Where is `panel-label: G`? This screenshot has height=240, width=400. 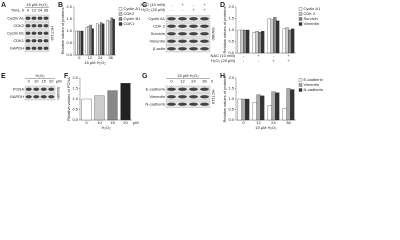 panel-label: G is located at coordinates (145, 76).